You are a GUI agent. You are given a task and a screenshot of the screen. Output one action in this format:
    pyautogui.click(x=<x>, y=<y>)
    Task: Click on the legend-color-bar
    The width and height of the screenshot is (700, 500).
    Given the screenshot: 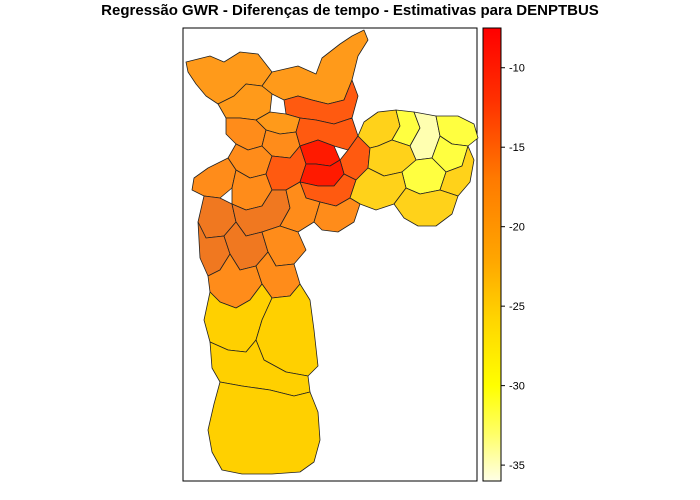 What is the action you would take?
    pyautogui.click(x=492, y=254)
    